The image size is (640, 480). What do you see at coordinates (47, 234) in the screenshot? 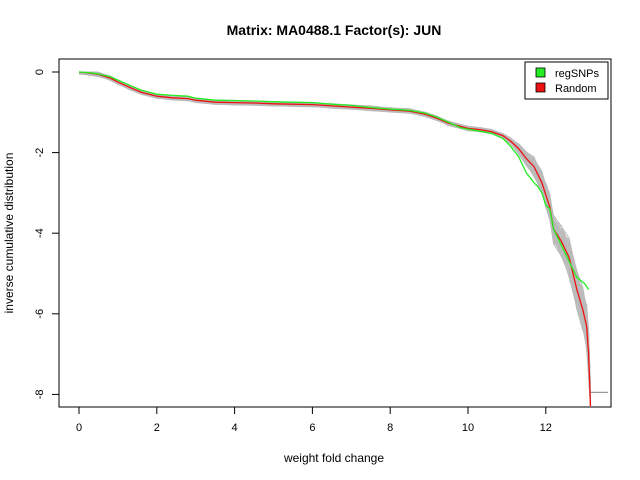
I see `y-axis: 0 -2 -4 -6 -8` at bounding box center [47, 234].